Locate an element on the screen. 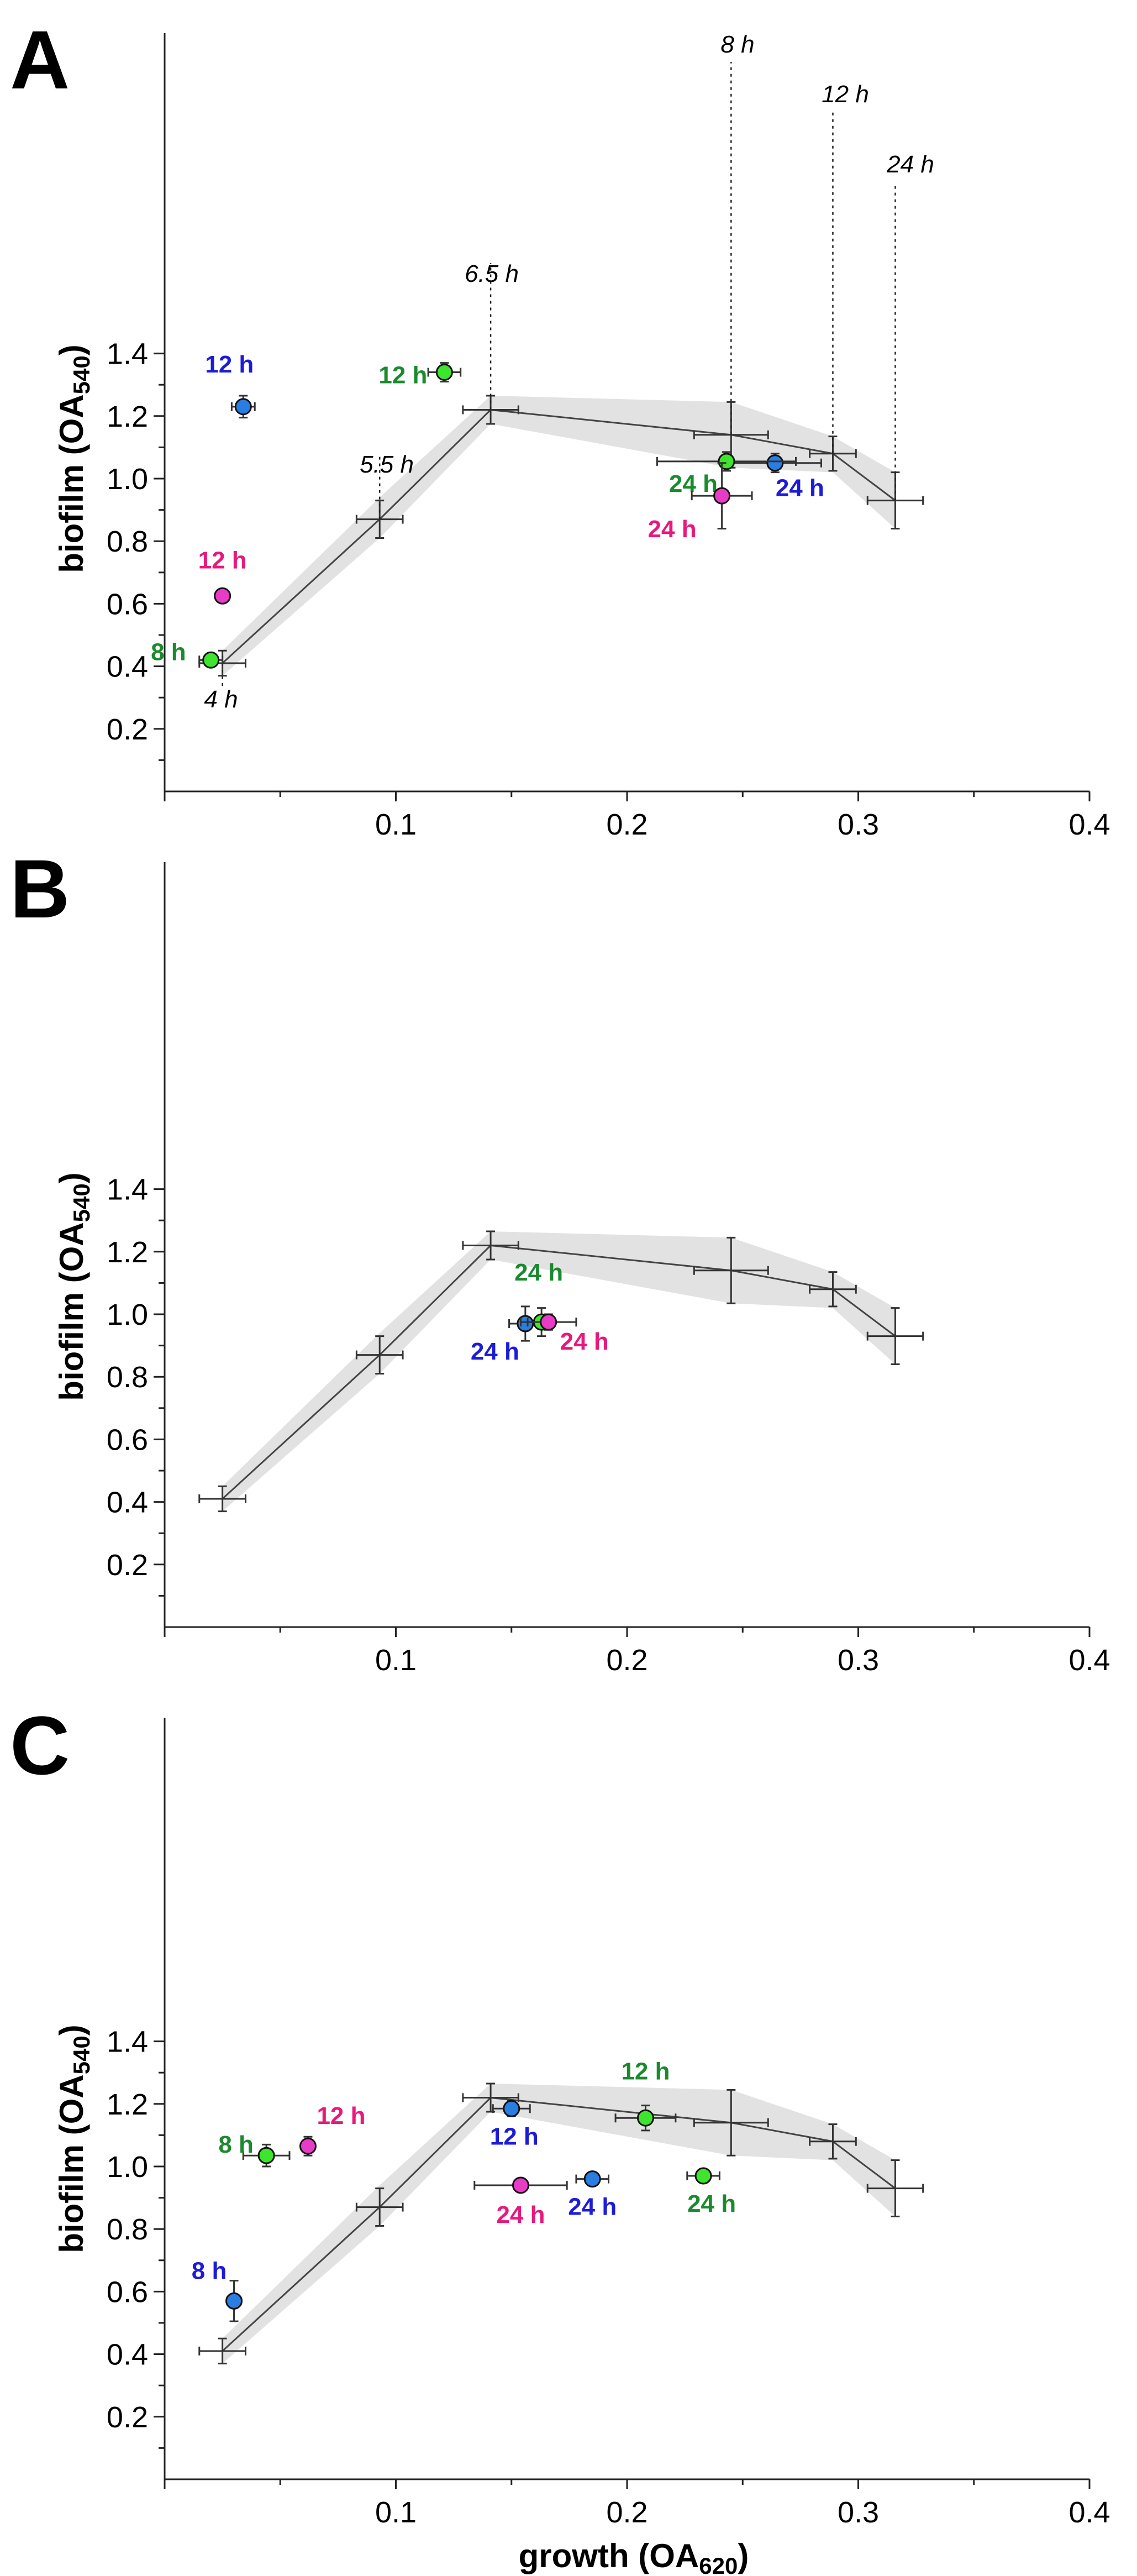 Image resolution: width=1137 pixels, height=2576 pixels. blue-point-label: 8 h is located at coordinates (209, 2270).